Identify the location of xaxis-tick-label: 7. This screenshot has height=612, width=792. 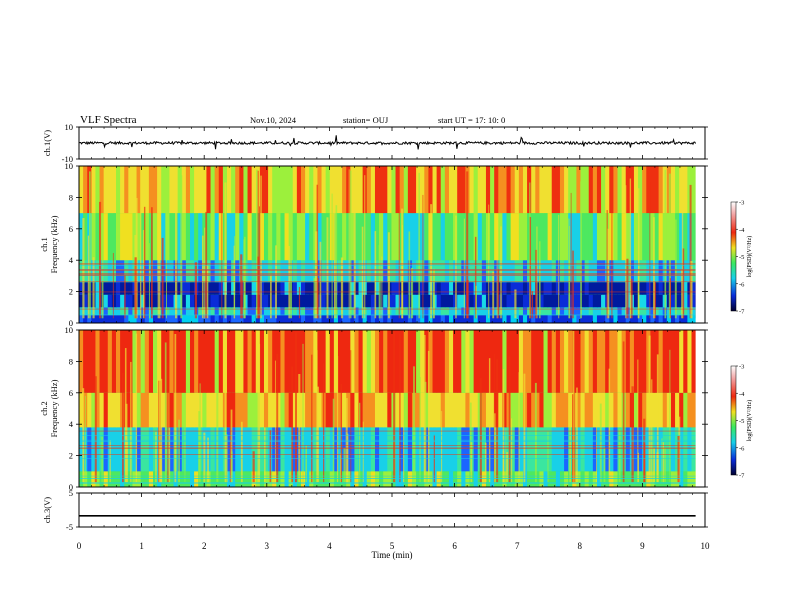
(517, 546).